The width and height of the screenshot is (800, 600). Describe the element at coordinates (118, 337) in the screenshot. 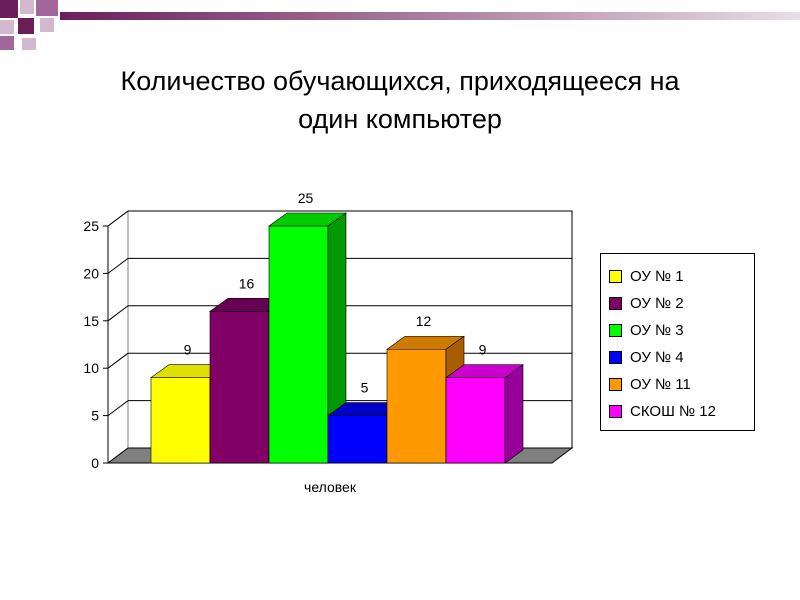

I see `plot-side-wall` at that location.